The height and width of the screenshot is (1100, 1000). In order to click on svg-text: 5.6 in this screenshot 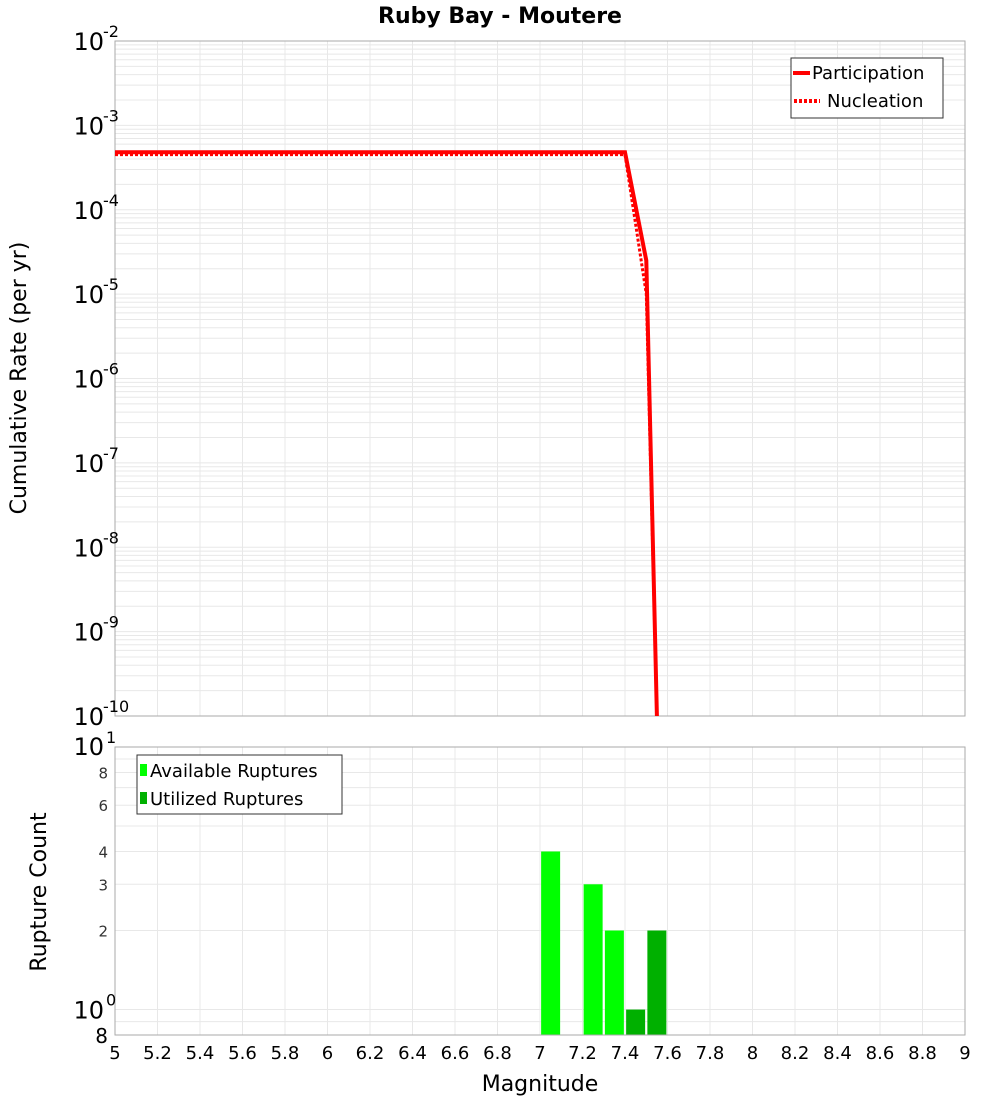, I will do `click(242, 1053)`.